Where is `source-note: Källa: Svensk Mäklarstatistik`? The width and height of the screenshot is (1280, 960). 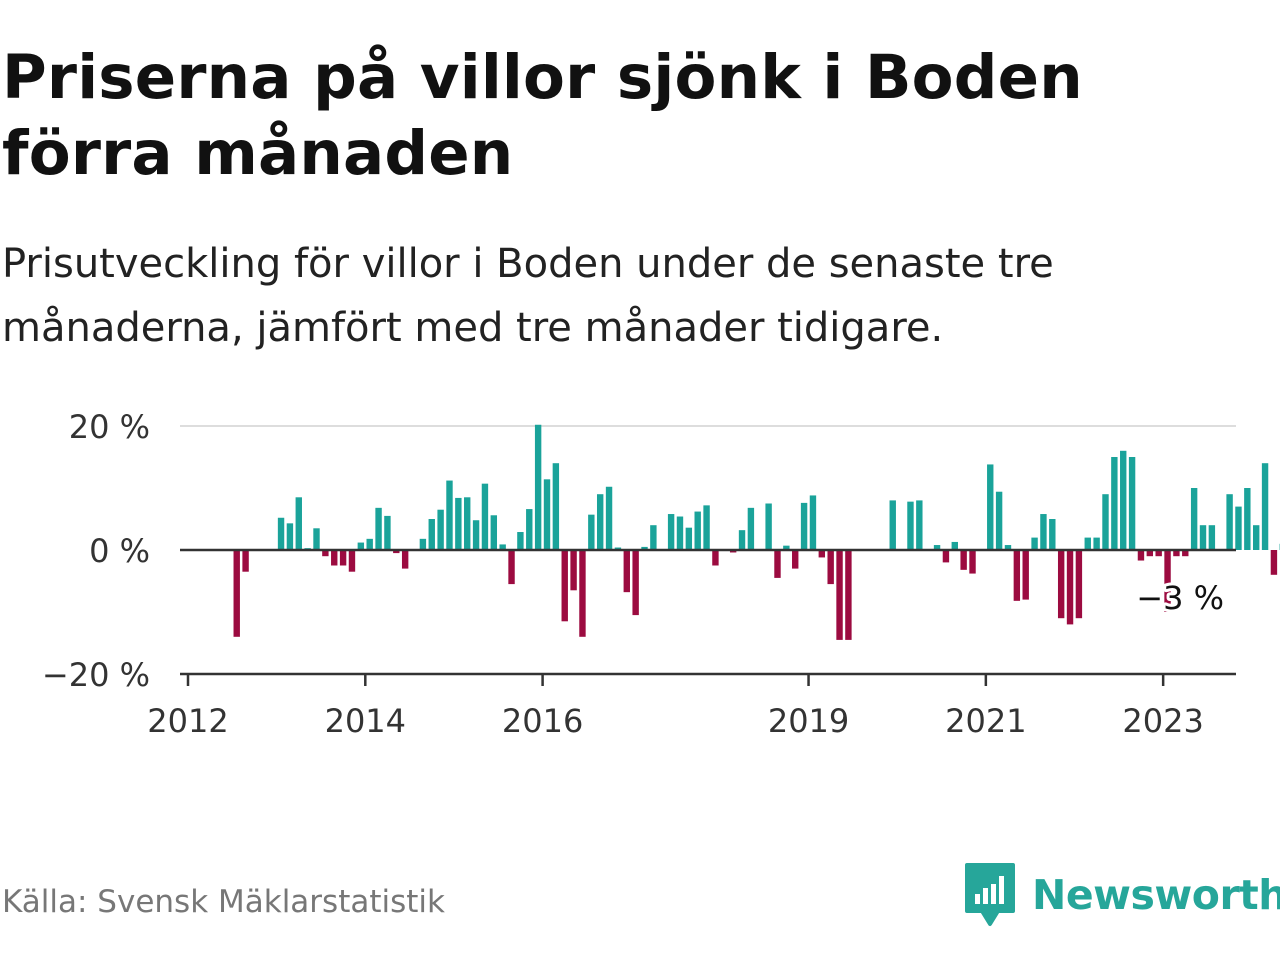 source-note: Källa: Svensk Mäklarstatistik is located at coordinates (223, 902).